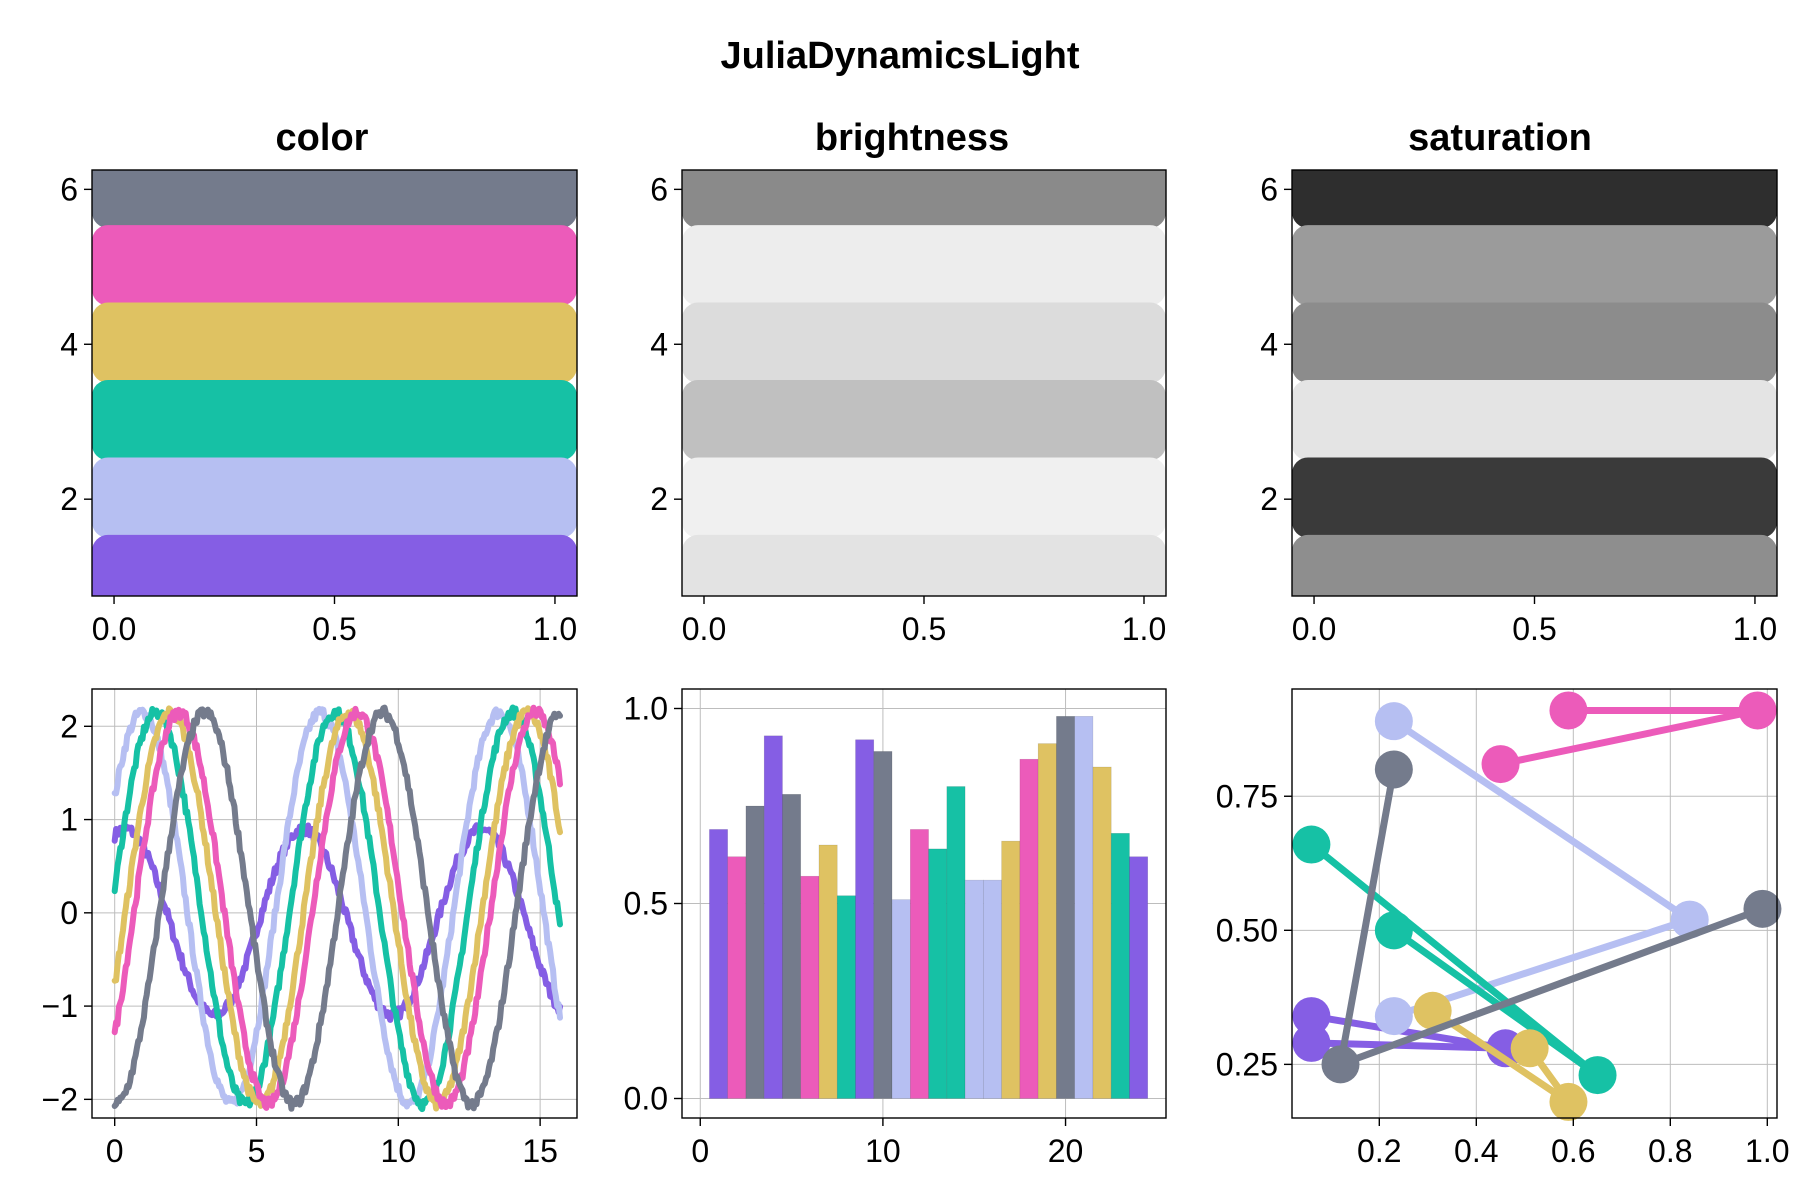  What do you see at coordinates (924, 586) in the screenshot?
I see `brightness-band-1-base` at bounding box center [924, 586].